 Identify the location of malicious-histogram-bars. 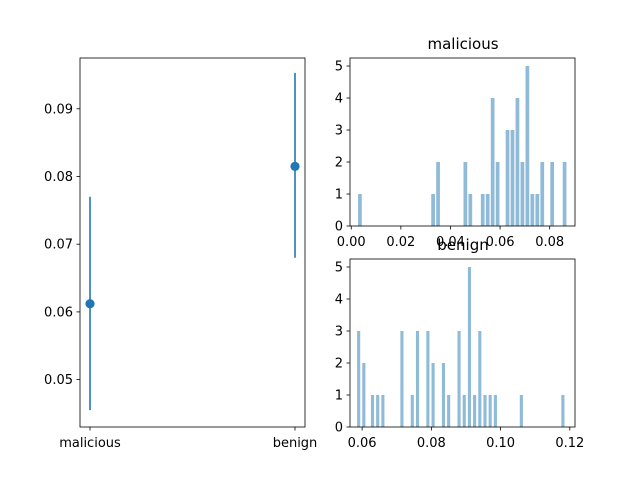
(462, 146).